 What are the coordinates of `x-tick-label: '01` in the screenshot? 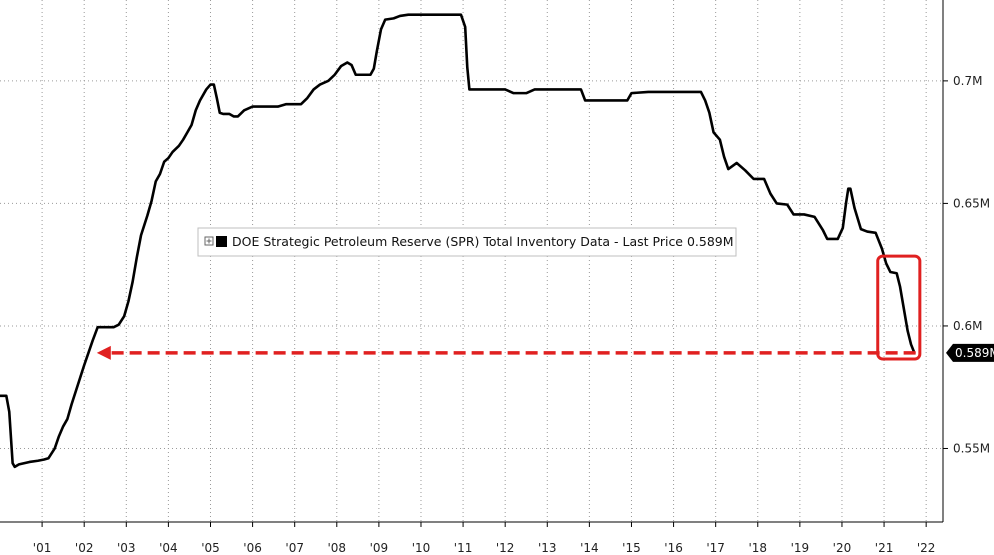 It's located at (42, 548).